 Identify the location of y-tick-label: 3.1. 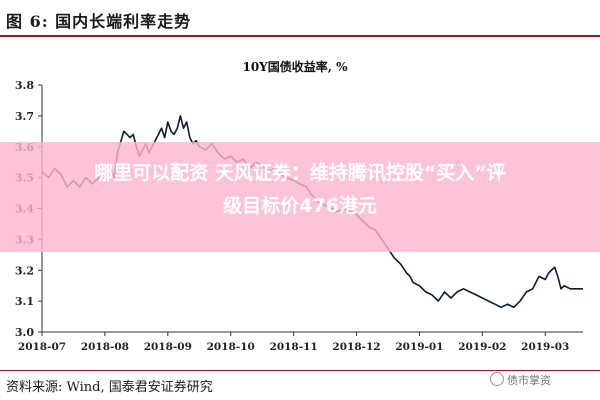
(24, 301).